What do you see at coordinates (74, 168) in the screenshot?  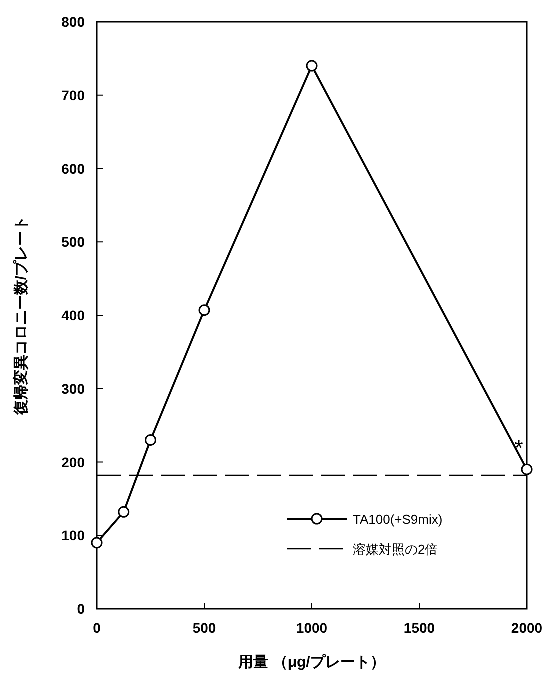 I see `y-tick-label: 600` at bounding box center [74, 168].